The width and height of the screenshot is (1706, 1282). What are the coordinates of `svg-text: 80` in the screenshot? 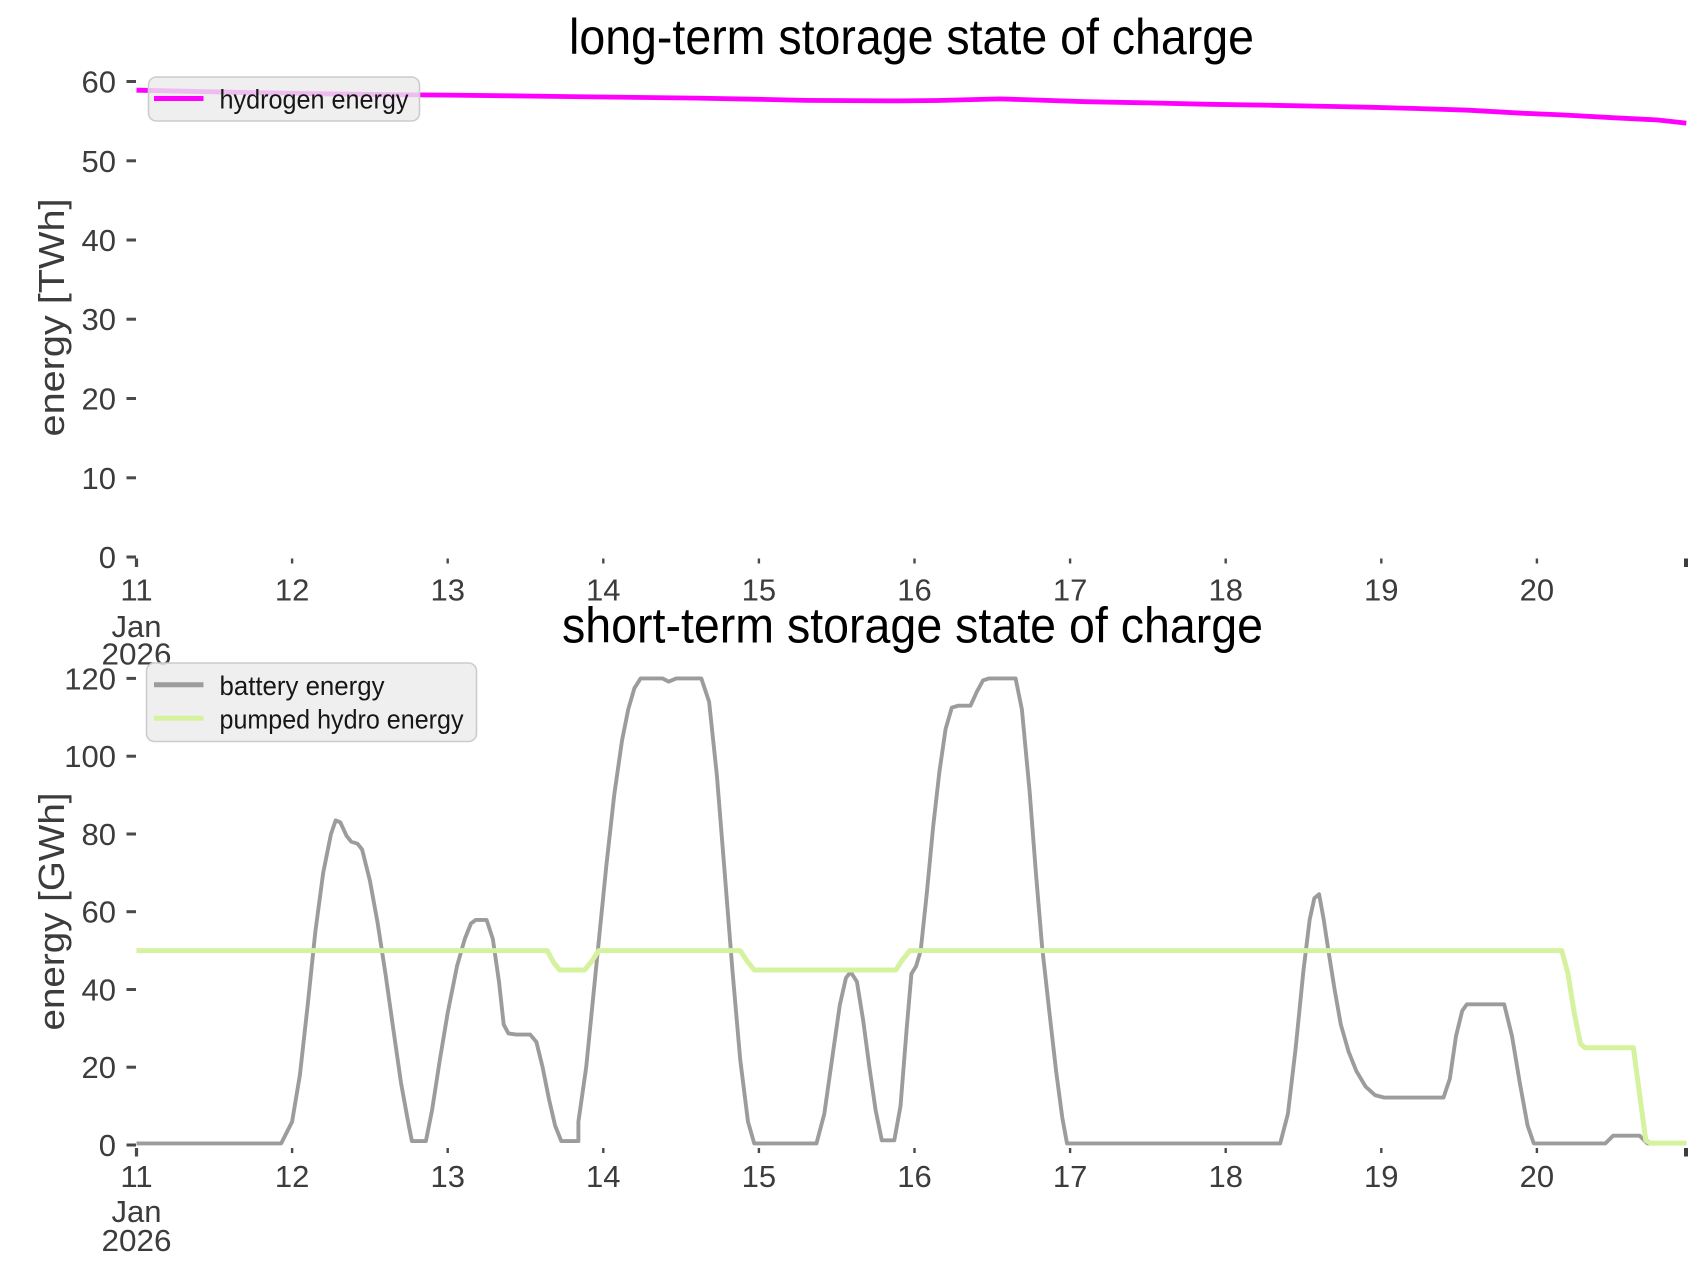 It's located at (99, 834).